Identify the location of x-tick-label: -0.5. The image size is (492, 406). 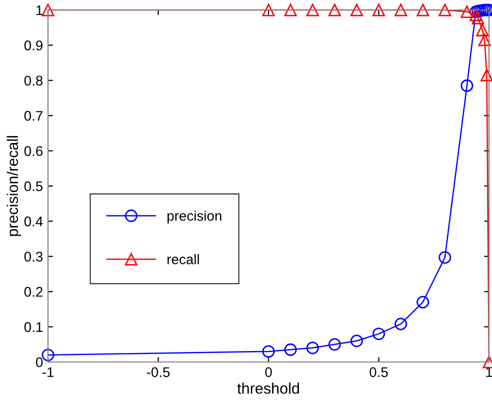
(158, 372).